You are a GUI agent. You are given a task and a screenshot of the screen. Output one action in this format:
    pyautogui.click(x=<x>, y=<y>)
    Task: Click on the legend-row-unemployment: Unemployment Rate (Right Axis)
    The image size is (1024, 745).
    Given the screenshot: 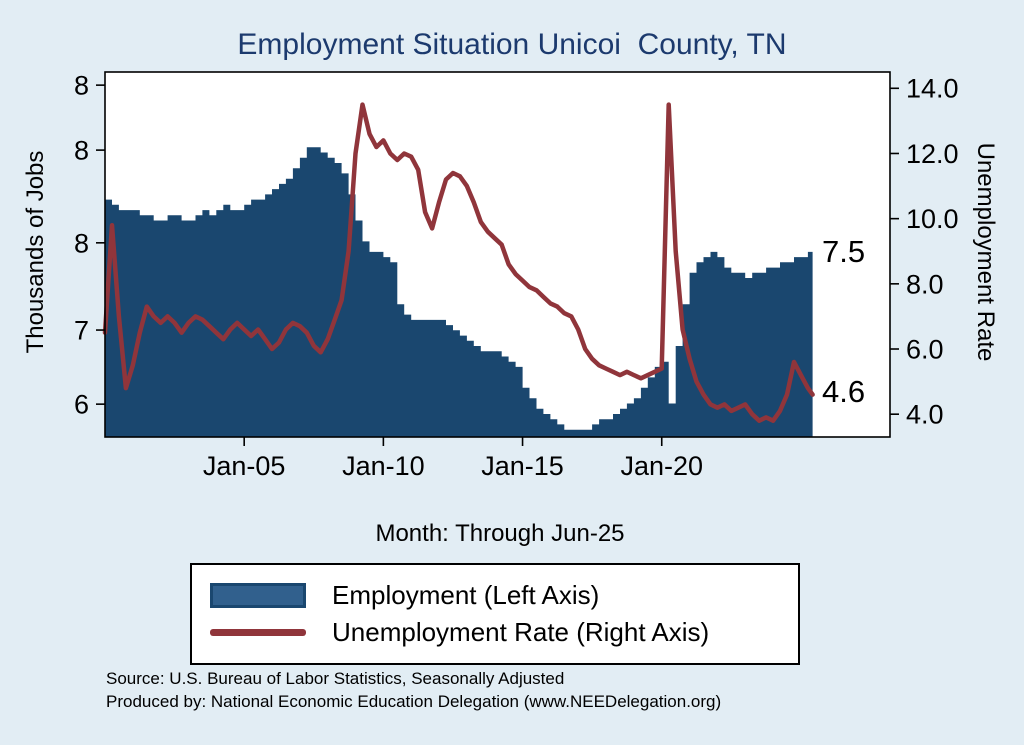 What is the action you would take?
    pyautogui.click(x=495, y=632)
    